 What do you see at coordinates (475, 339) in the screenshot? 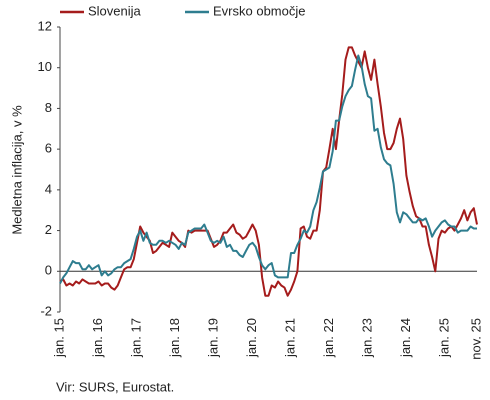
I see `x-tick-label: nov. 25` at bounding box center [475, 339].